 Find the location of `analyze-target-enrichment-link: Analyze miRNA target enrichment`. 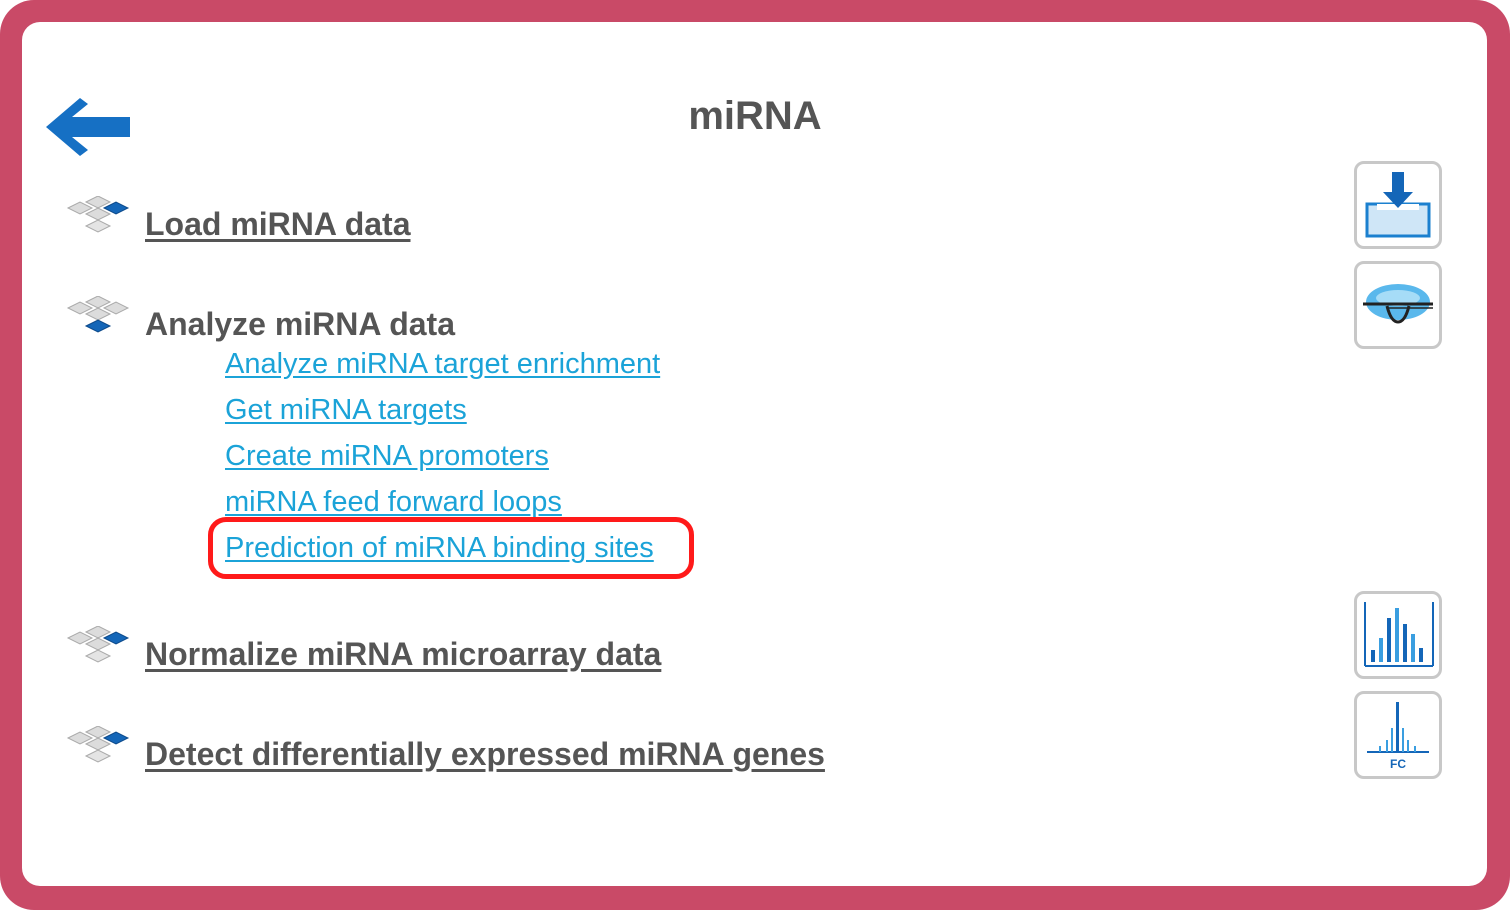

analyze-target-enrichment-link: Analyze miRNA target enrichment is located at coordinates (443, 364).